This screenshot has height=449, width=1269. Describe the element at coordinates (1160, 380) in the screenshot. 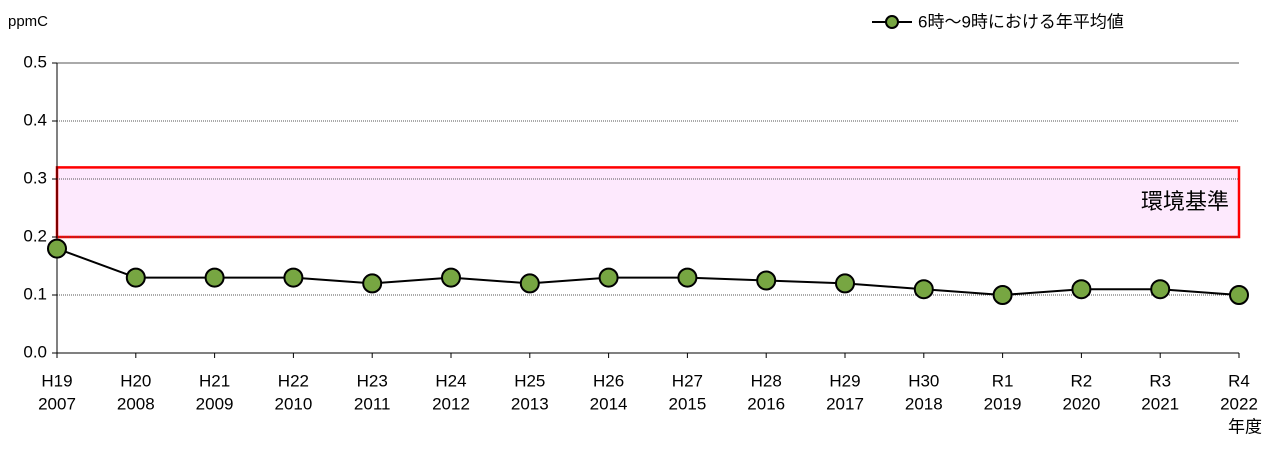

I see `x-tick-label: R3` at that location.